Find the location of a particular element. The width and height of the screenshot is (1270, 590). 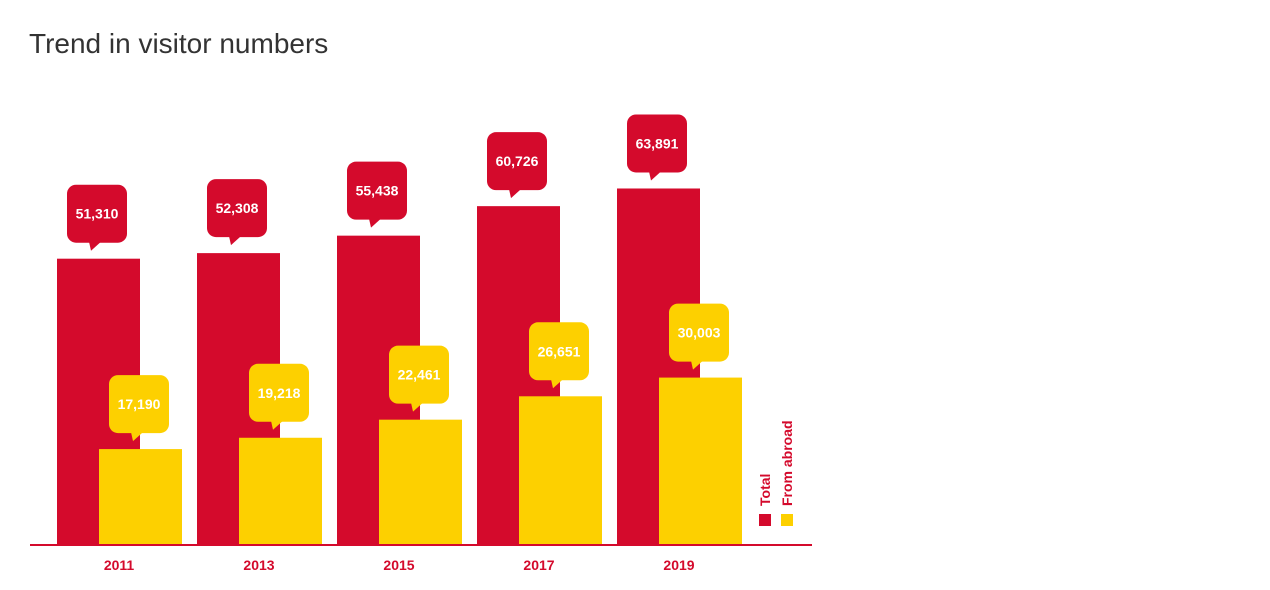

legend-swatch-total is located at coordinates (765, 520).